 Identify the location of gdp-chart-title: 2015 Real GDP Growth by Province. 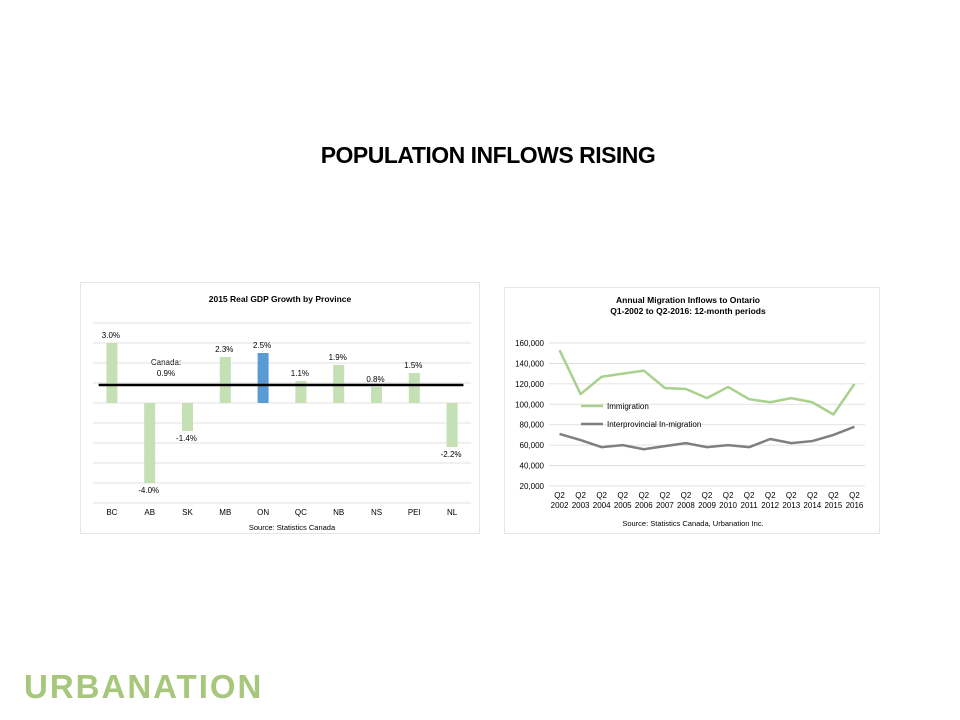
(280, 299).